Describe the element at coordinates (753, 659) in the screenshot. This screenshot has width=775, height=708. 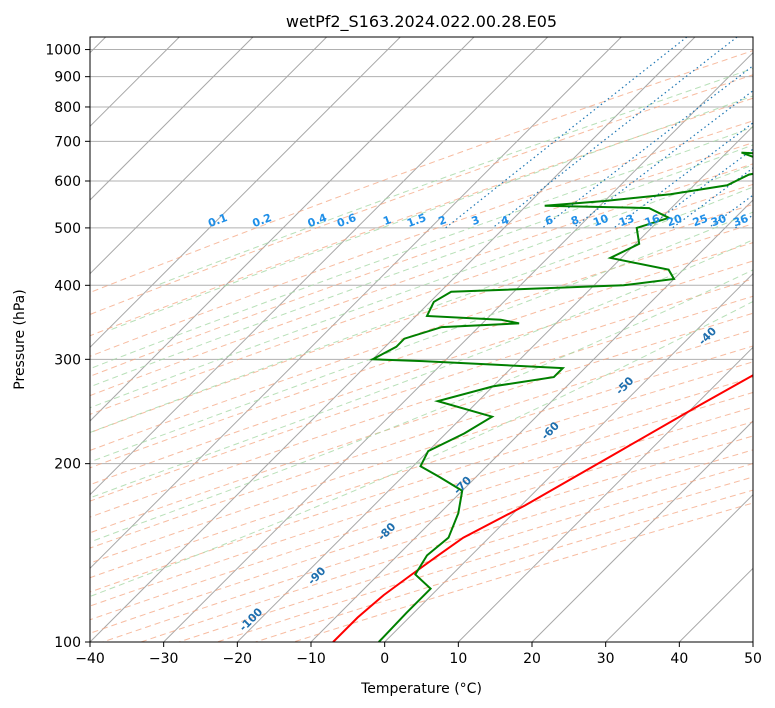
I see `x-tick-label: 50` at that location.